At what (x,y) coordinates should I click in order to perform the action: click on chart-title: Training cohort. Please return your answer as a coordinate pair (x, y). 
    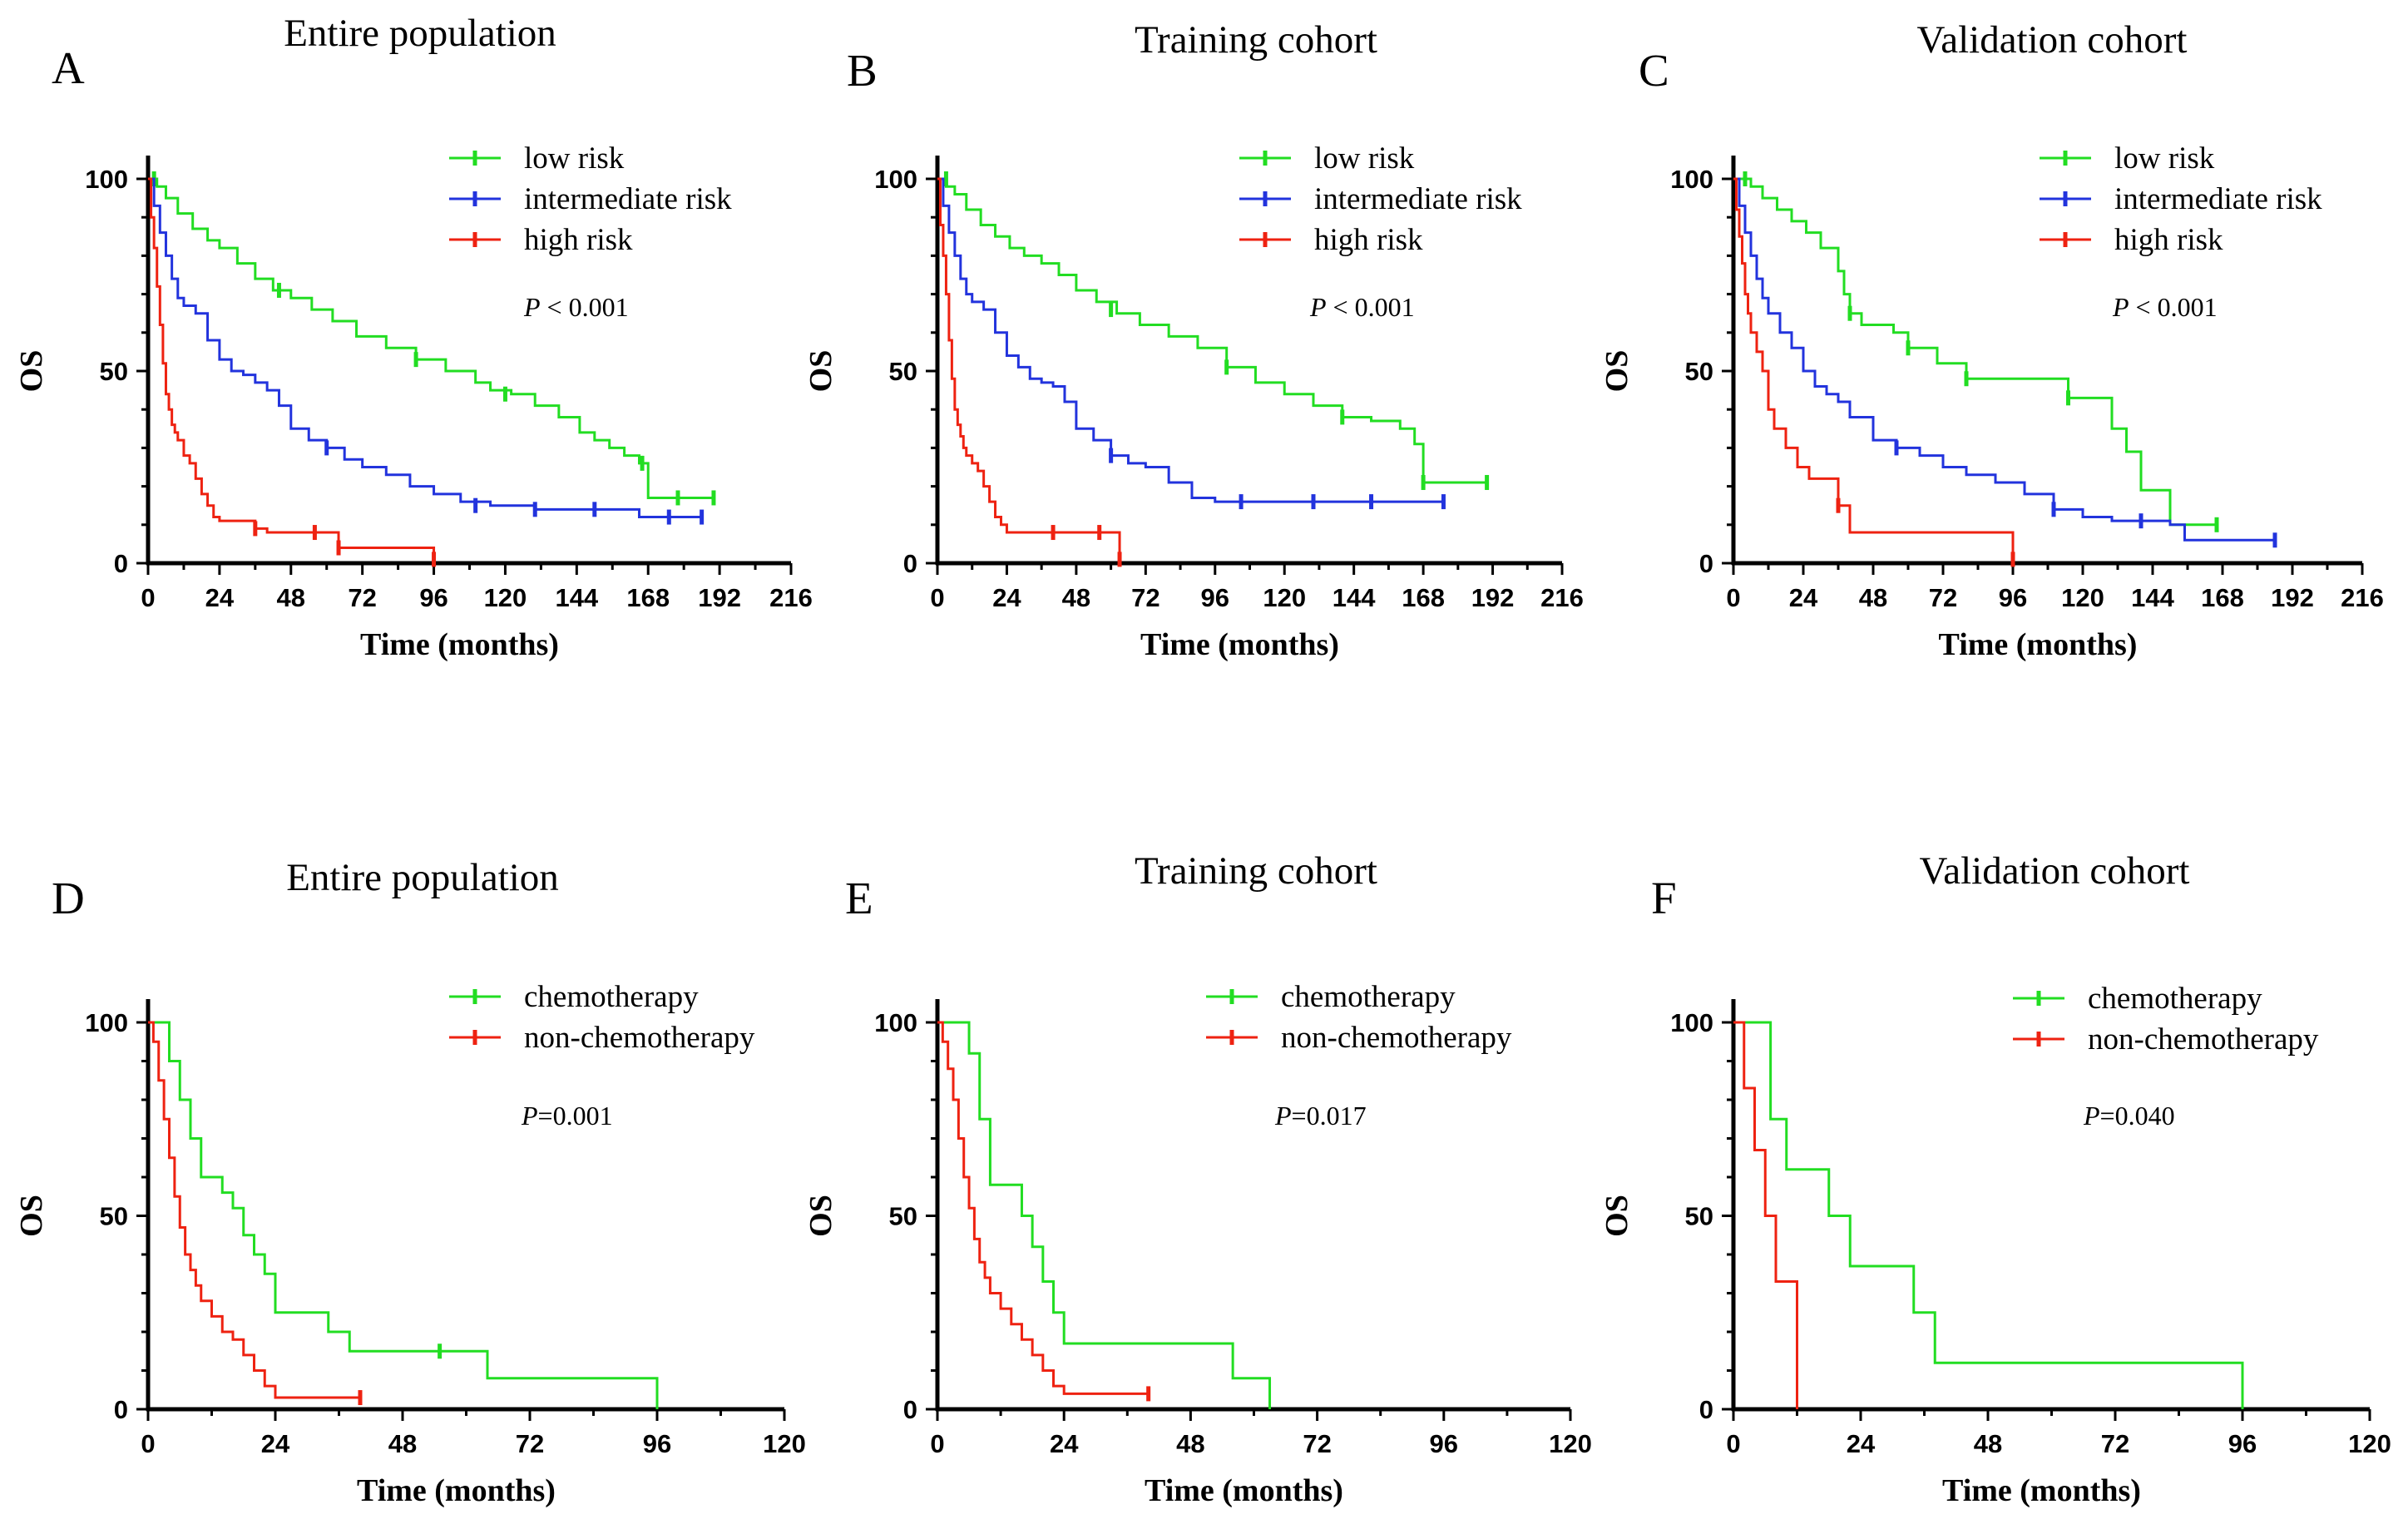
    Looking at the image, I should click on (1256, 40).